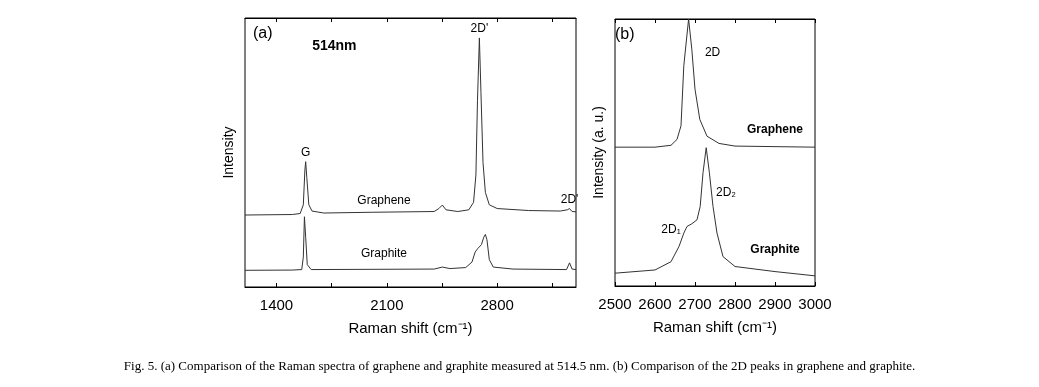 The image size is (1039, 387). I want to click on x-tick-label: 2500, so click(615, 303).